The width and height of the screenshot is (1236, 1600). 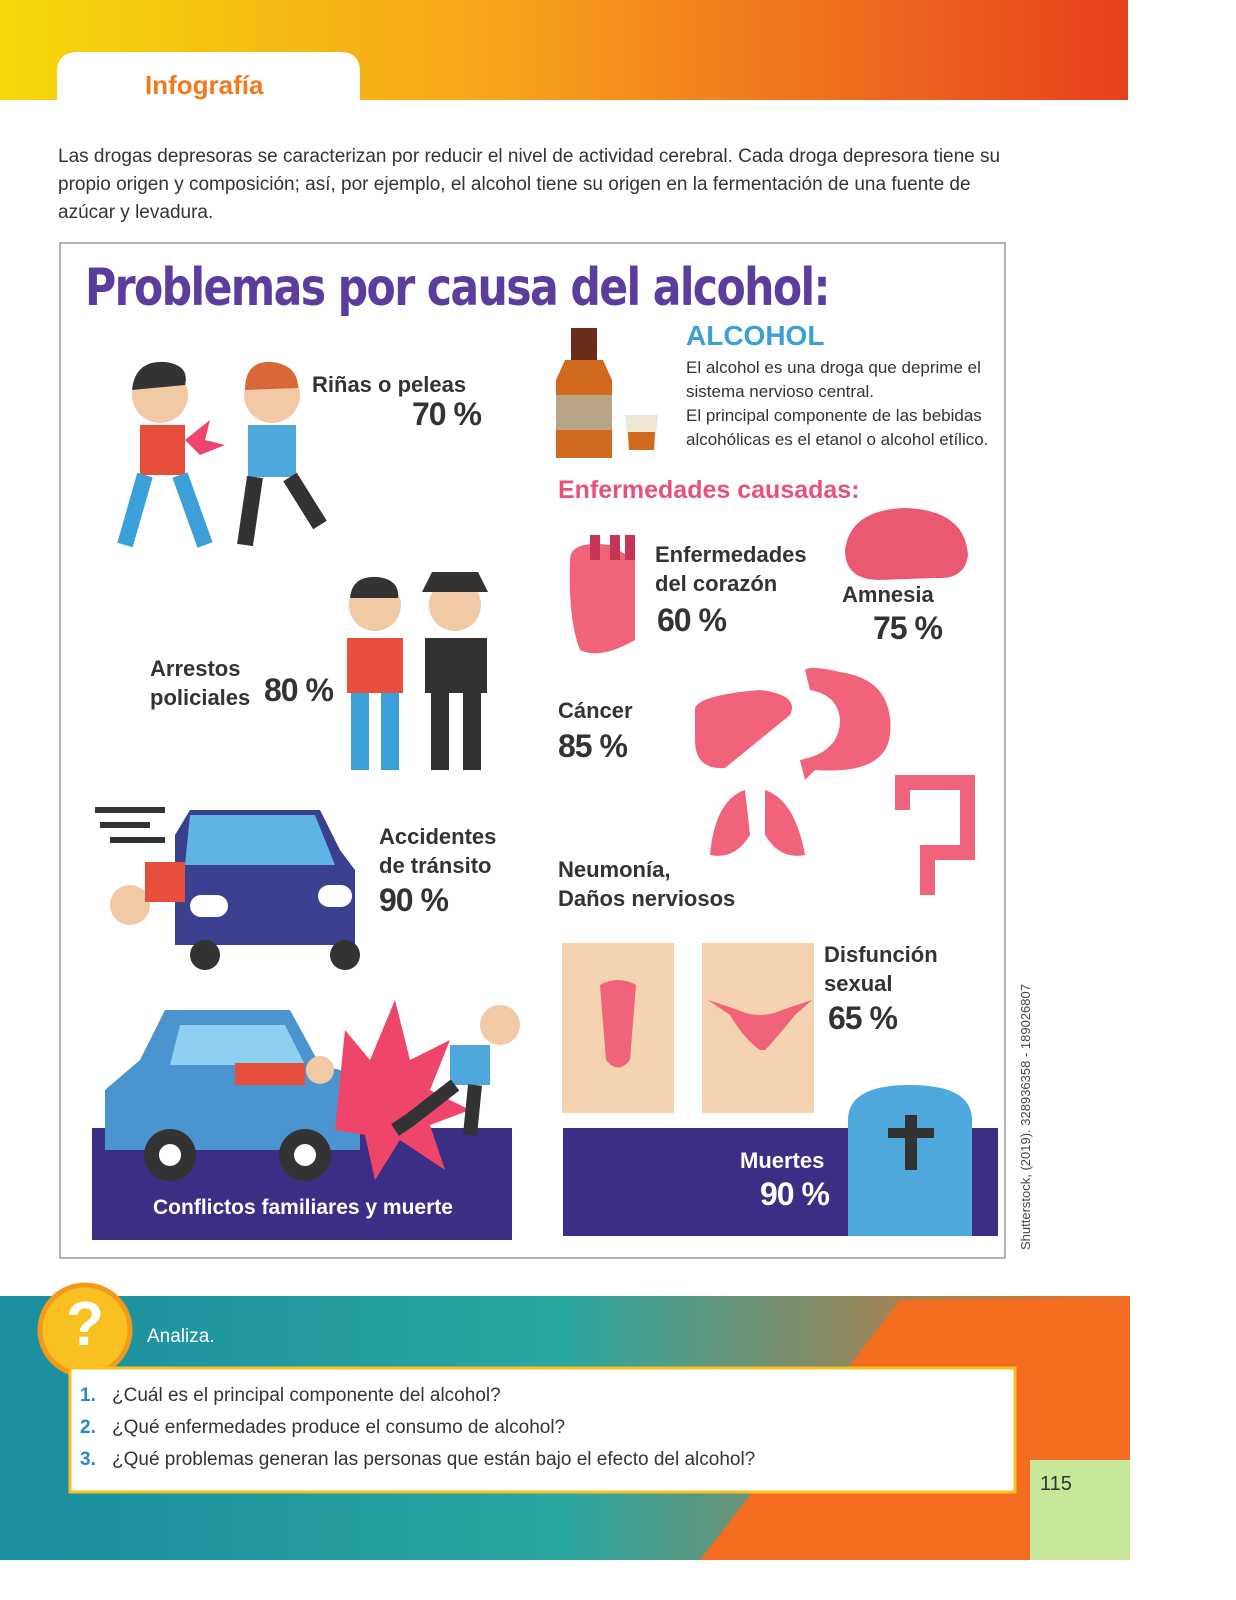 I want to click on label-line: Disfunción, so click(x=881, y=954).